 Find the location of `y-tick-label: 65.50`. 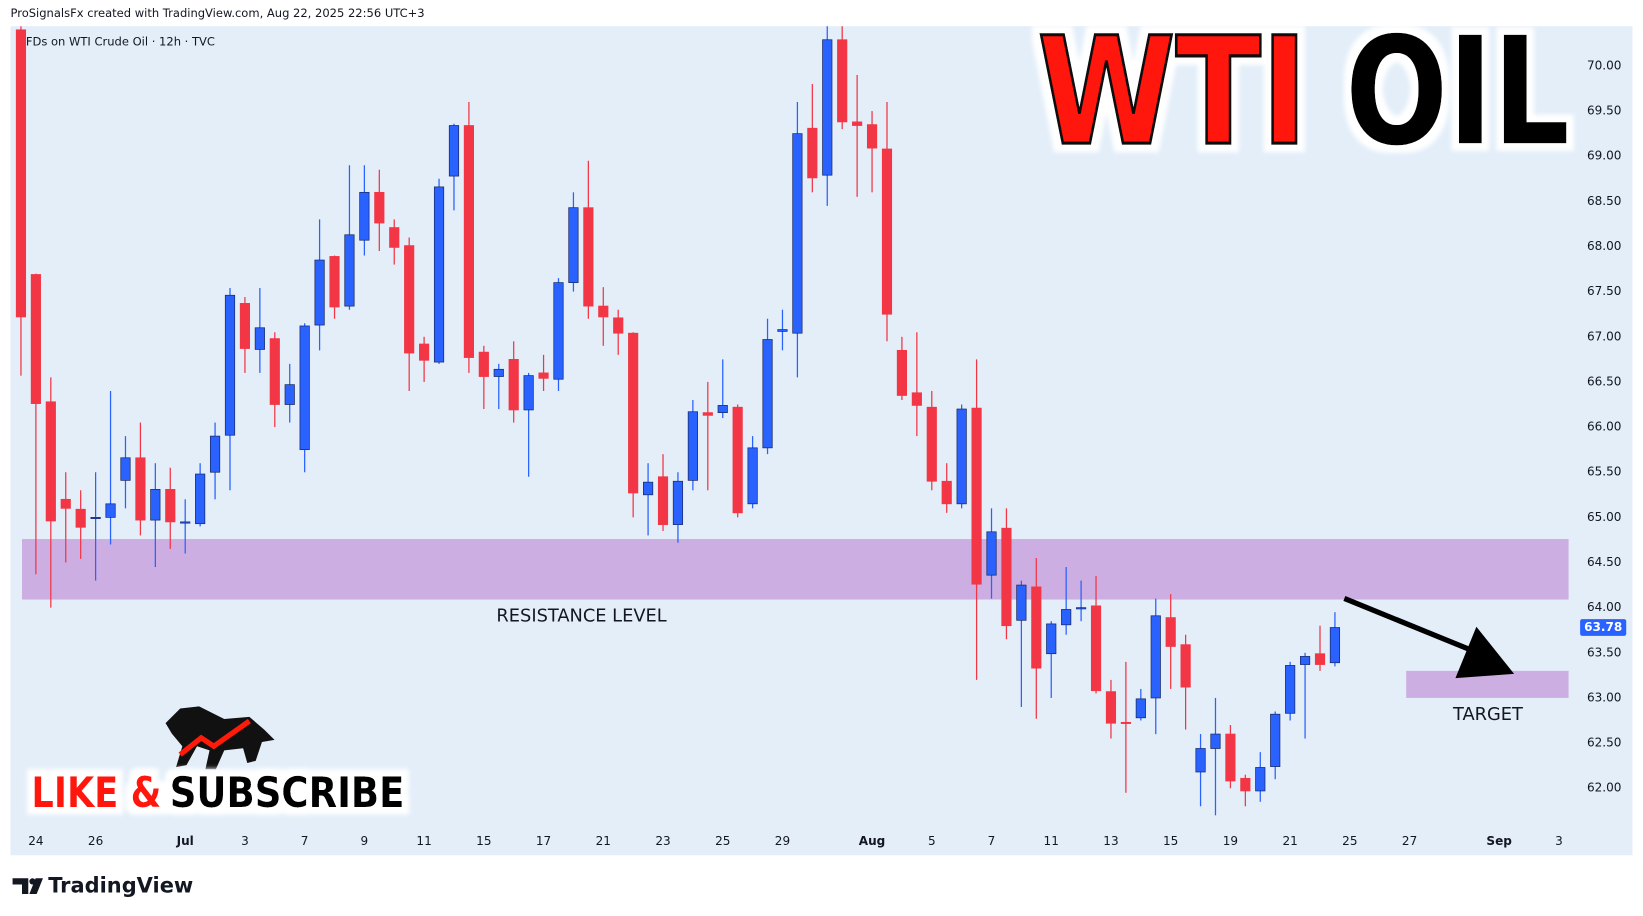

y-tick-label: 65.50 is located at coordinates (1604, 472).